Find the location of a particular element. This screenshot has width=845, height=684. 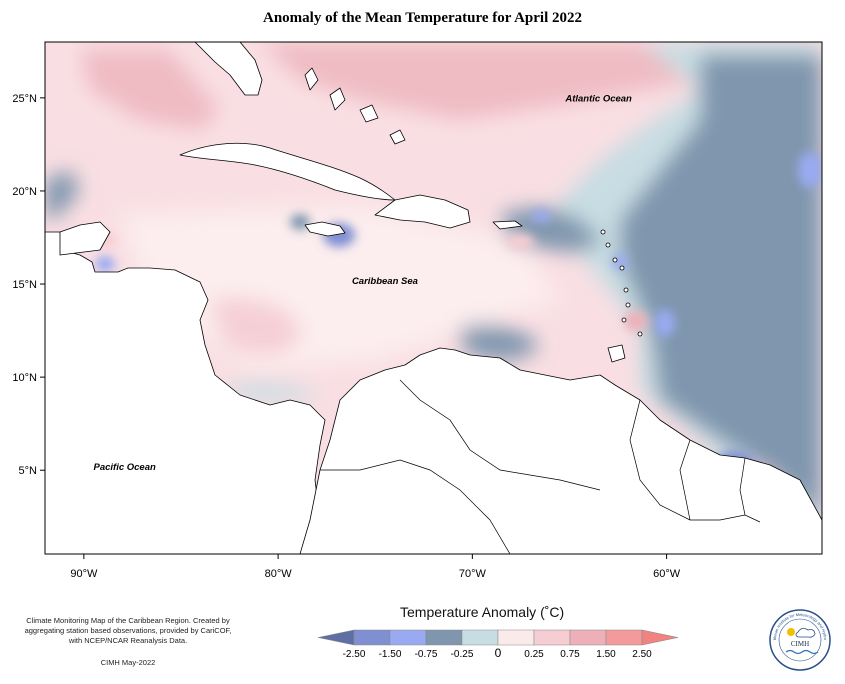

legend-tick-label: -2.50 is located at coordinates (354, 654).